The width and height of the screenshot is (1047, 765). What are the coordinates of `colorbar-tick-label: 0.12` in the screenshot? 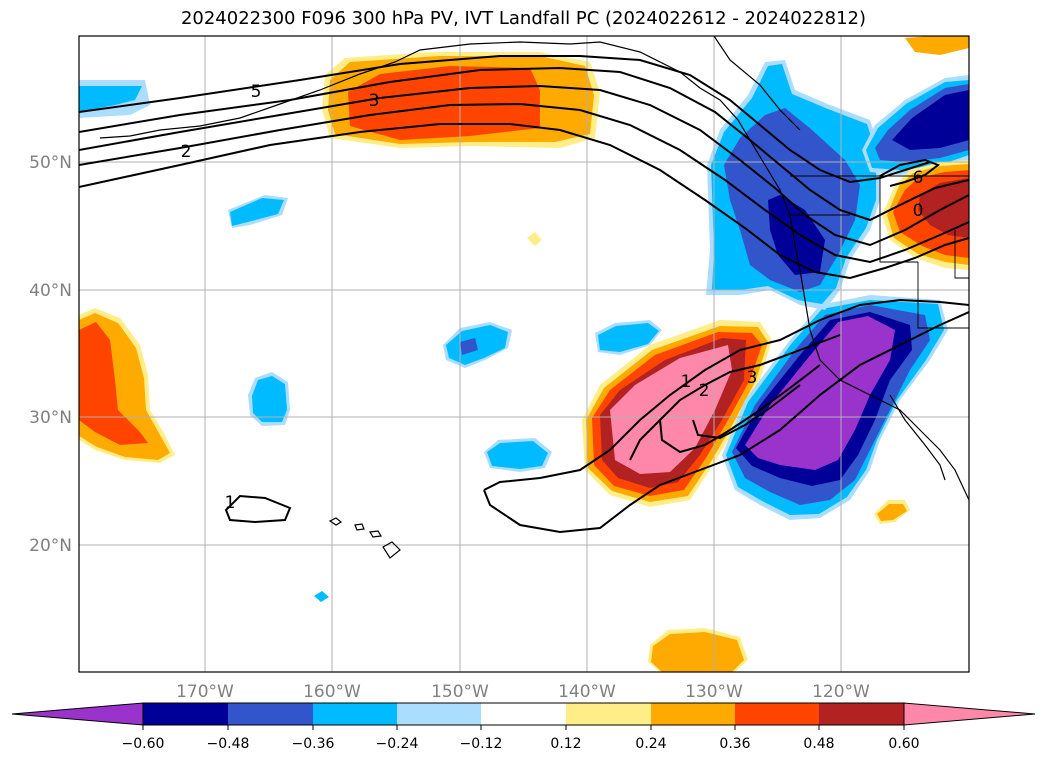 It's located at (565, 744).